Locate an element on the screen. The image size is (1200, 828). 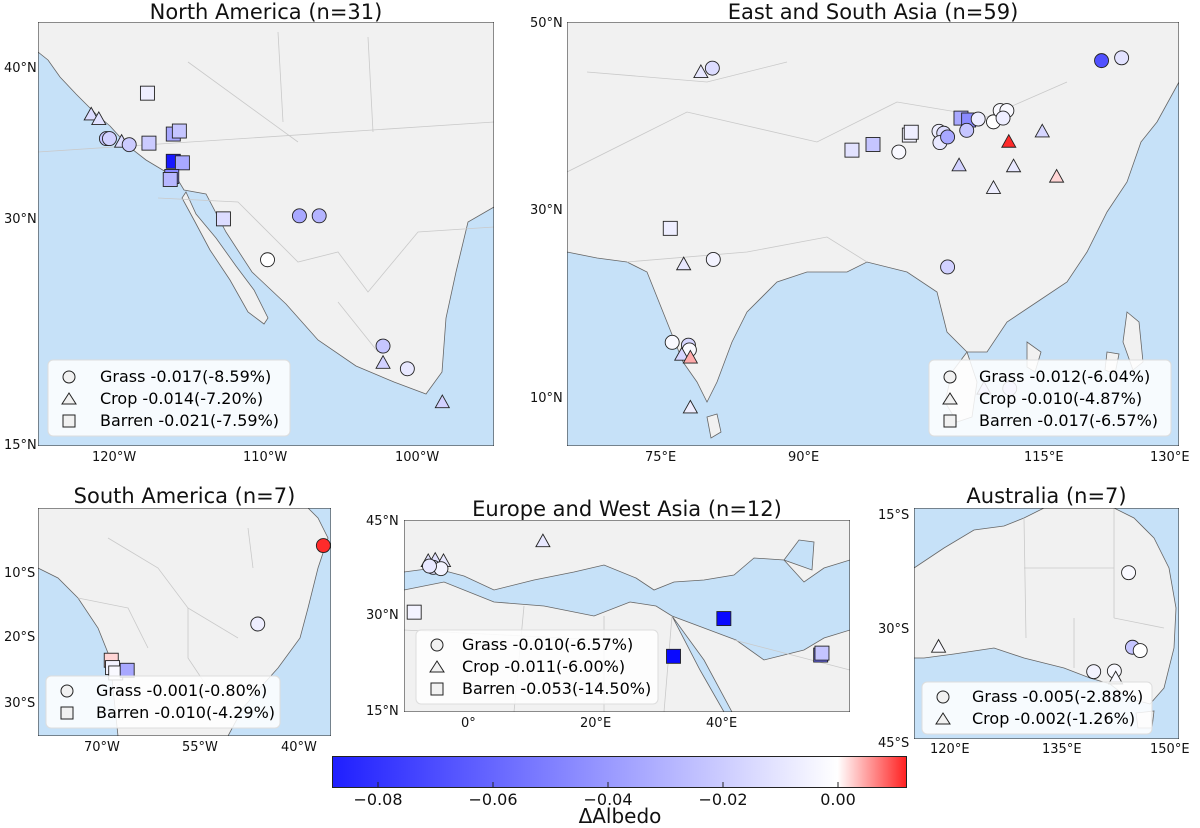
tick-label: 40°W is located at coordinates (299, 747).